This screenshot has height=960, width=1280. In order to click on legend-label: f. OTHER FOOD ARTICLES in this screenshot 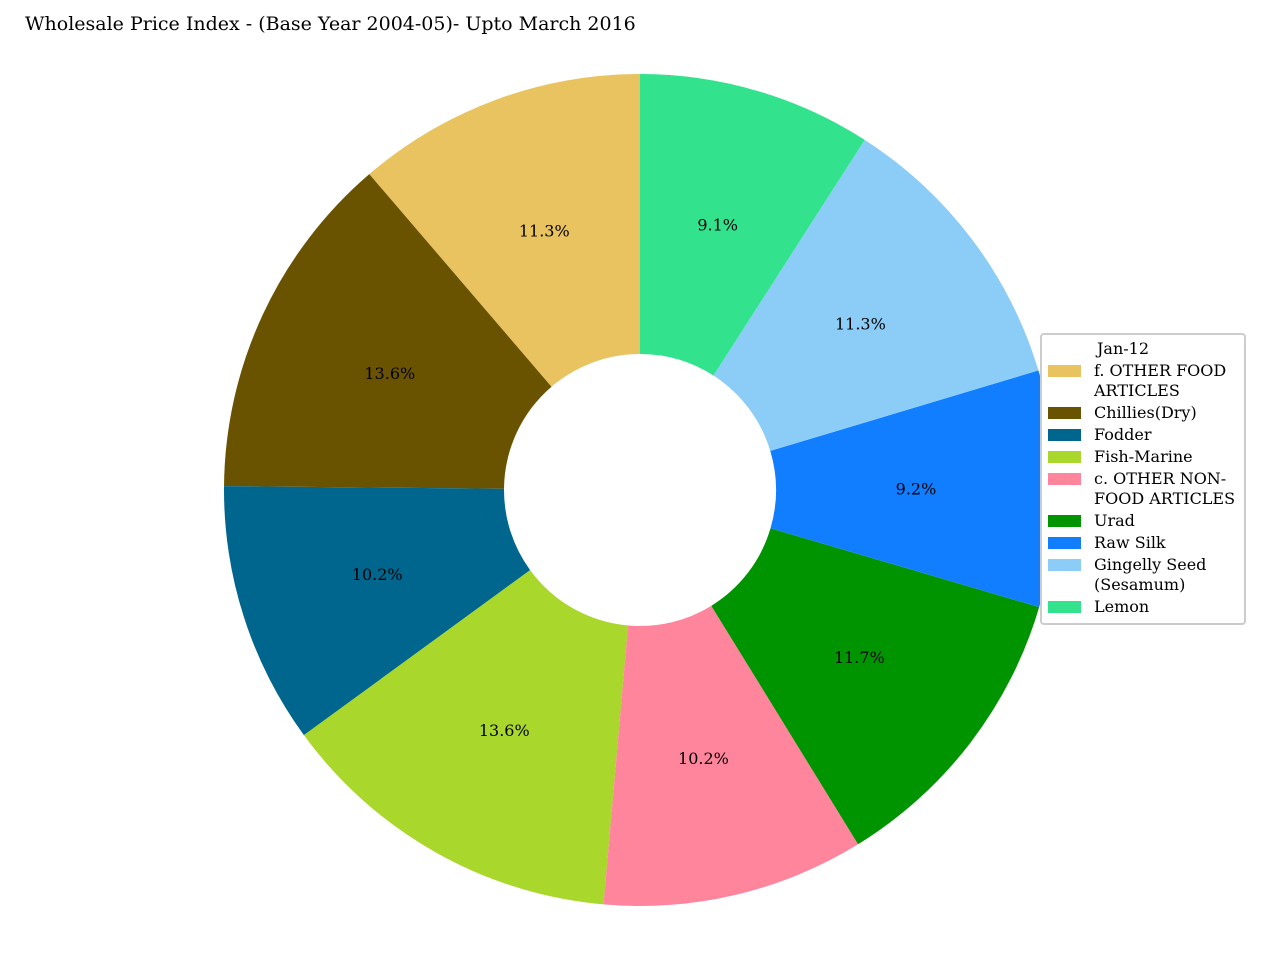, I will do `click(1160, 381)`.